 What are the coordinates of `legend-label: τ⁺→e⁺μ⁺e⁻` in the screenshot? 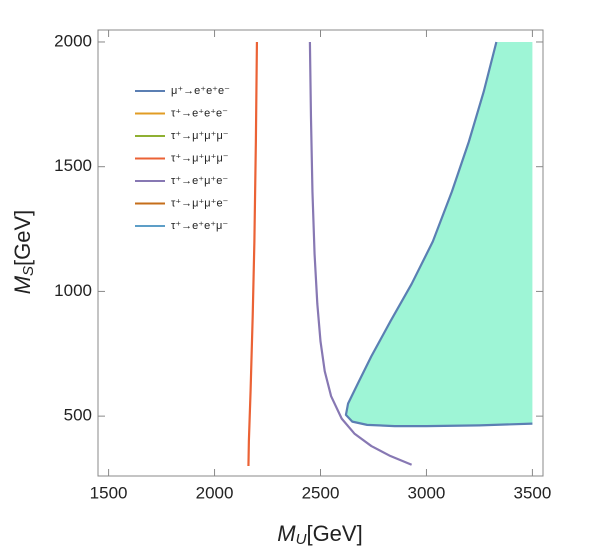 It's located at (199, 181).